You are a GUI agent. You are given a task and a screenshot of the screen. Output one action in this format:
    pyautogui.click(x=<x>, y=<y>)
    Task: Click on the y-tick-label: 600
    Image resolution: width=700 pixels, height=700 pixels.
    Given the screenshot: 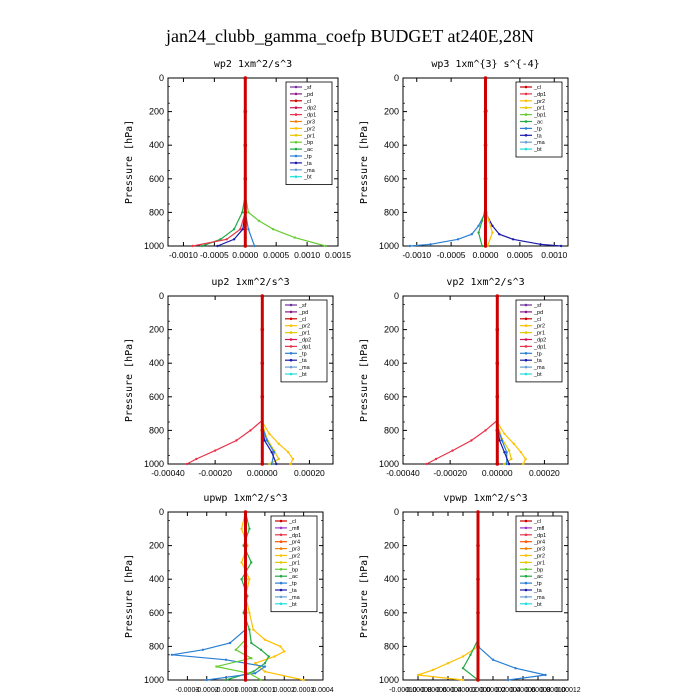 What is the action you would take?
    pyautogui.click(x=391, y=179)
    